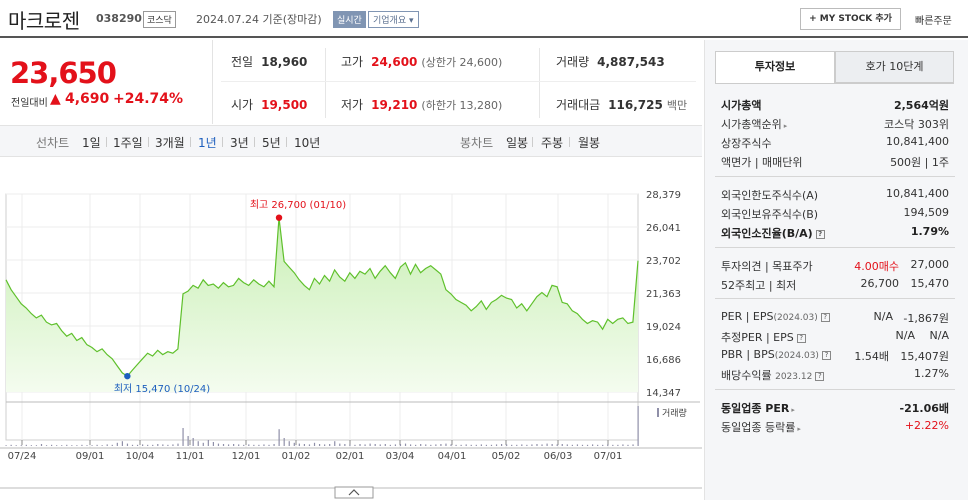  I want to click on tab-10y: 10년, so click(307, 143).